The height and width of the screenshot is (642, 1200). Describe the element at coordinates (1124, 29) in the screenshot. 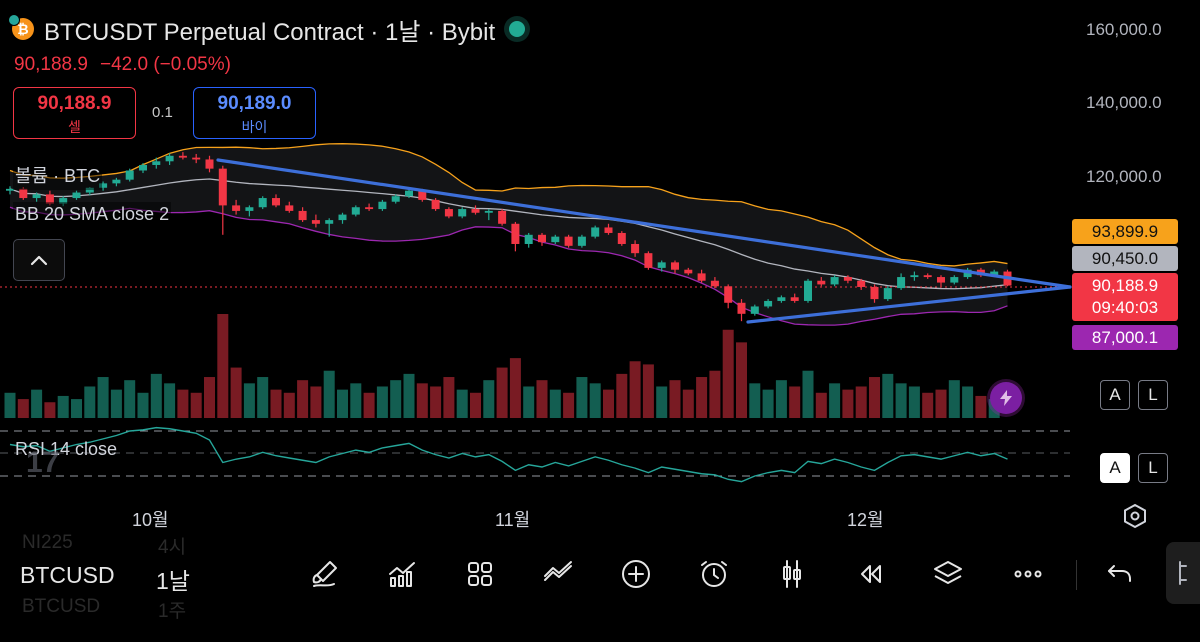

I see `price-tick-160000: 160,000.0` at that location.